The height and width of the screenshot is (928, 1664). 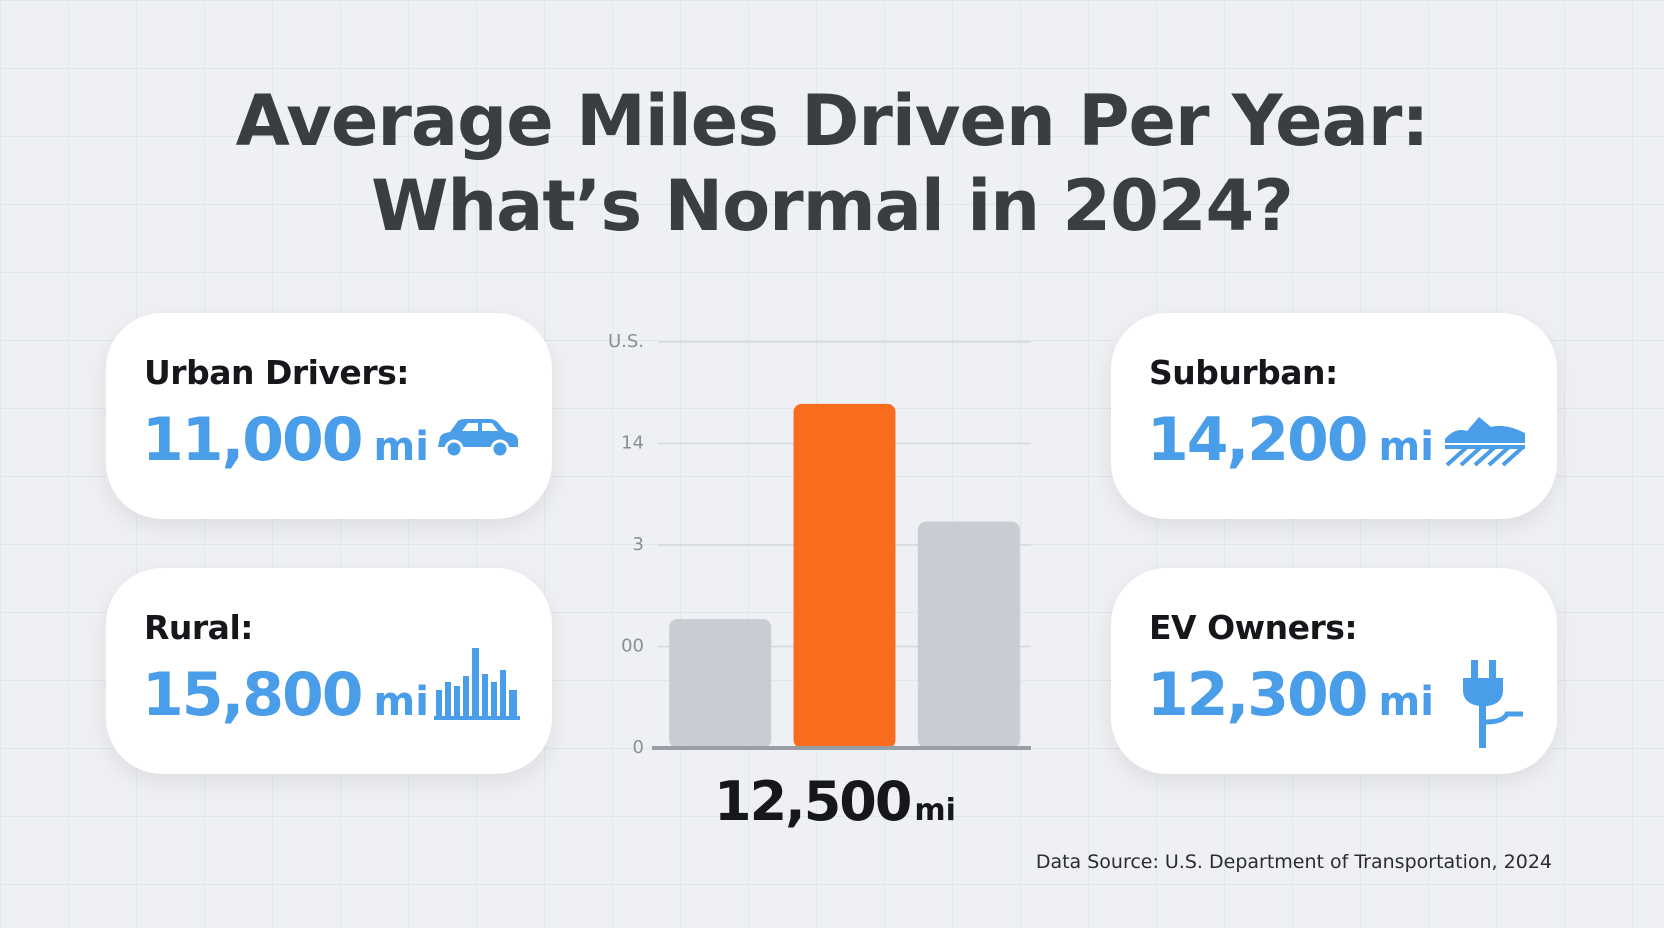 What do you see at coordinates (478, 439) in the screenshot?
I see `car-icon` at bounding box center [478, 439].